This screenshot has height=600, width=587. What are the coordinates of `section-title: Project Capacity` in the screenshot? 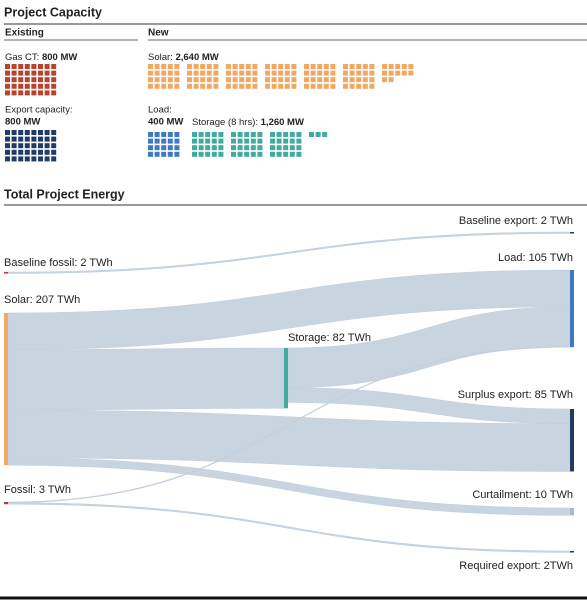 It's located at (53, 12).